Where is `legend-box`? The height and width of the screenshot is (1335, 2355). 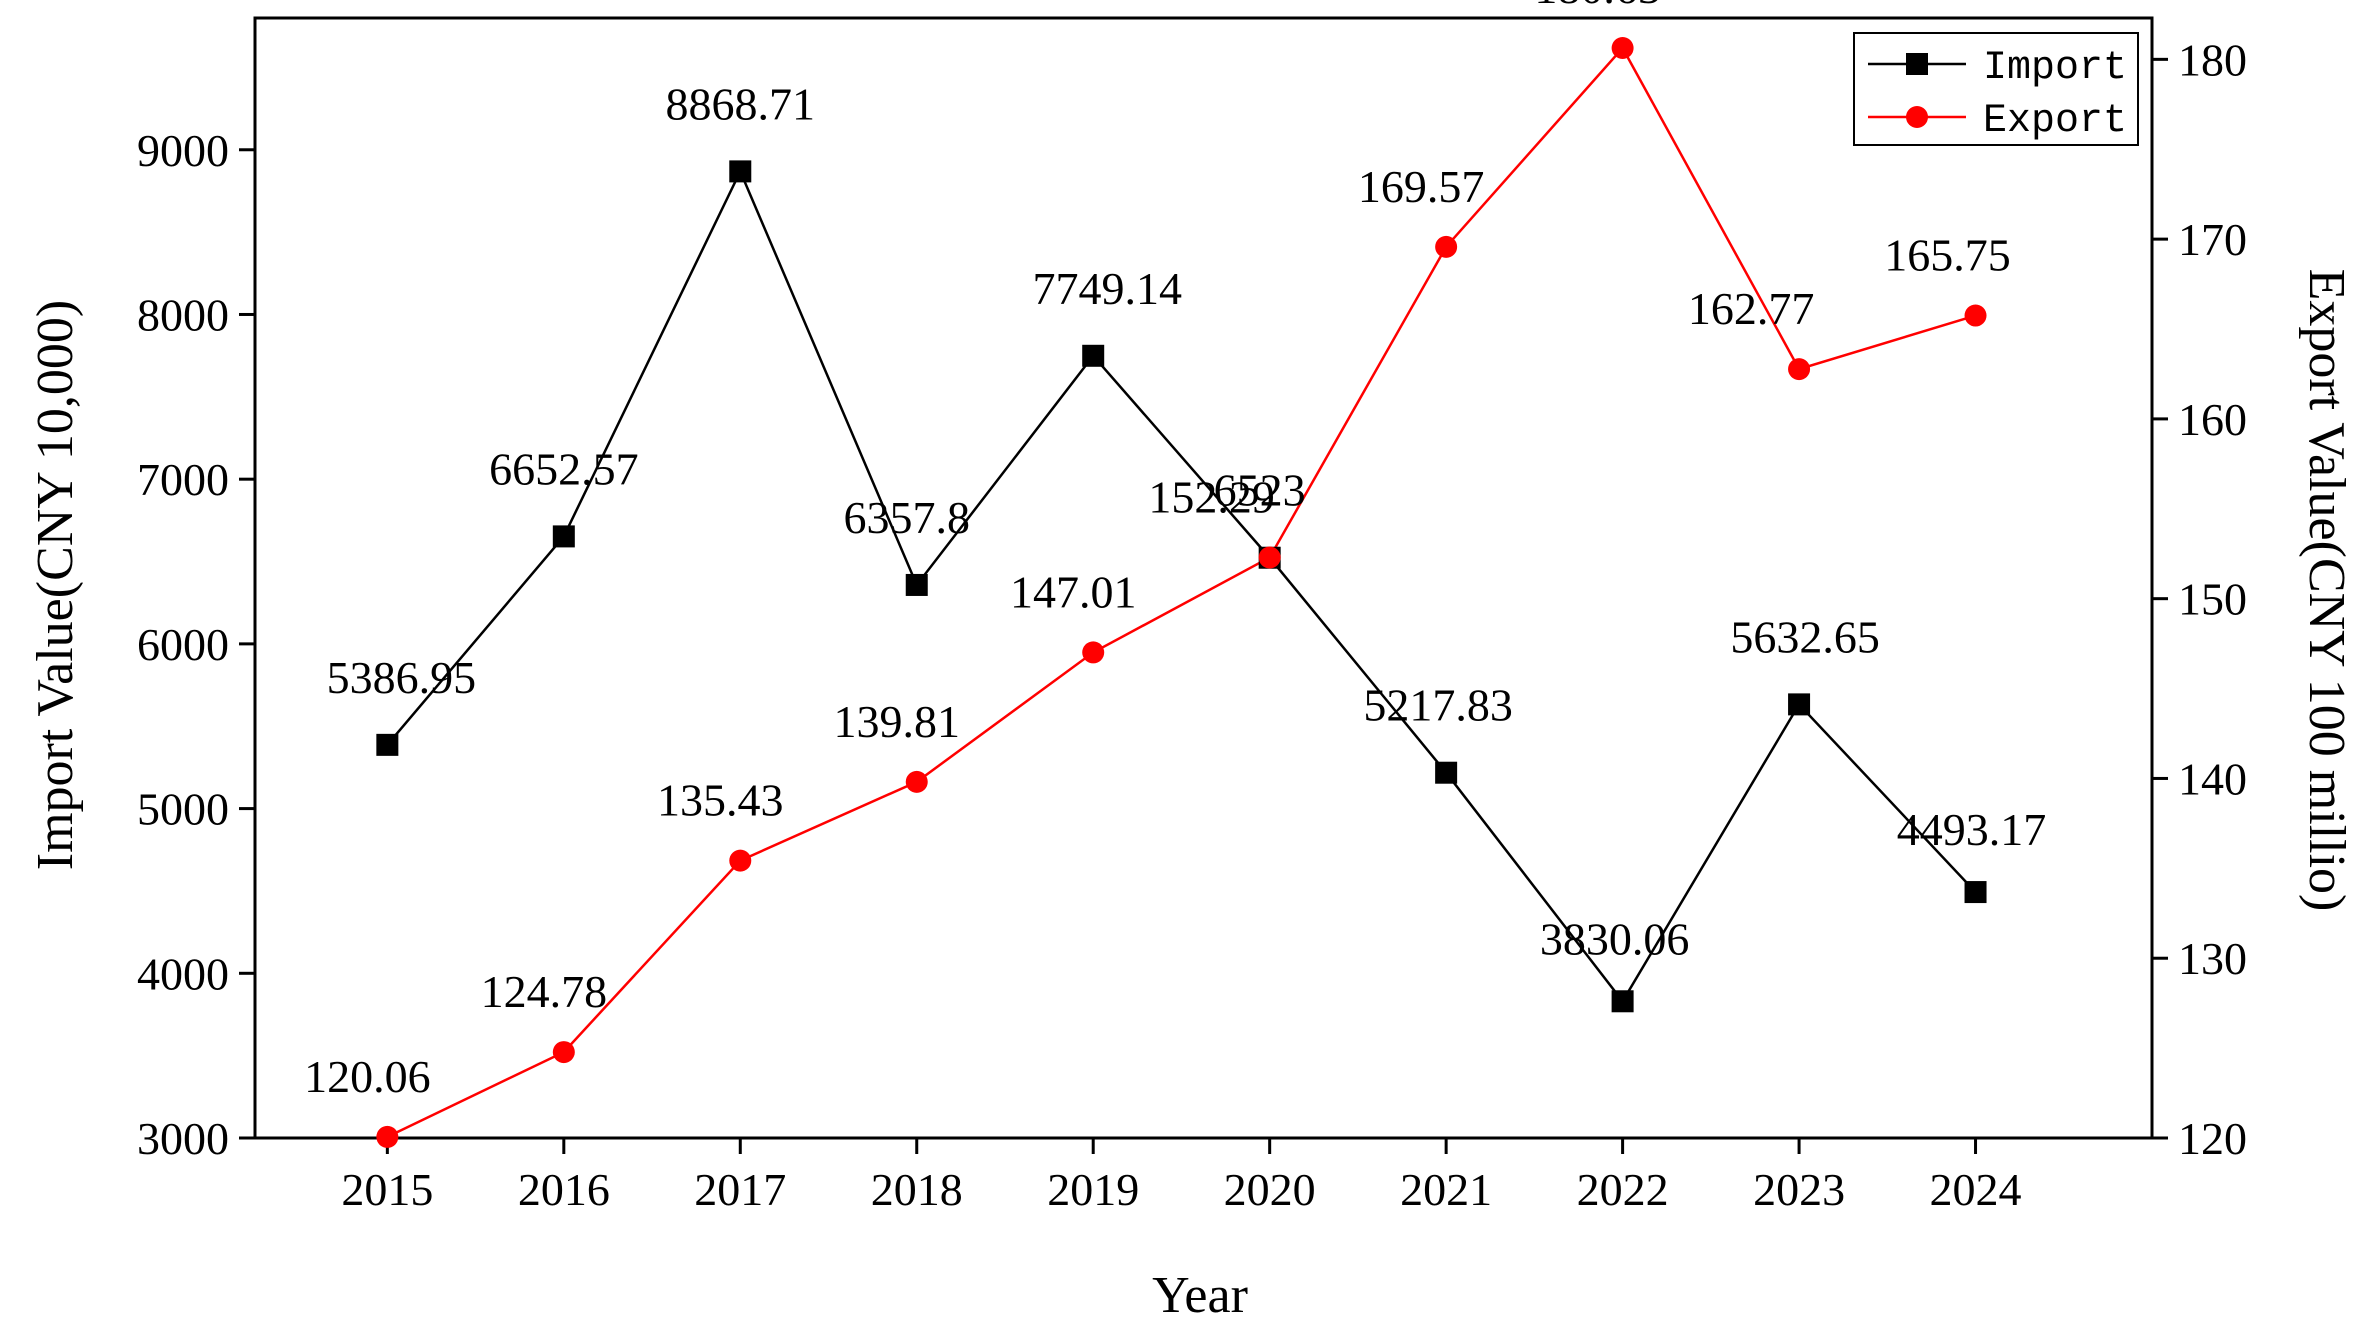
legend-box is located at coordinates (1996, 89).